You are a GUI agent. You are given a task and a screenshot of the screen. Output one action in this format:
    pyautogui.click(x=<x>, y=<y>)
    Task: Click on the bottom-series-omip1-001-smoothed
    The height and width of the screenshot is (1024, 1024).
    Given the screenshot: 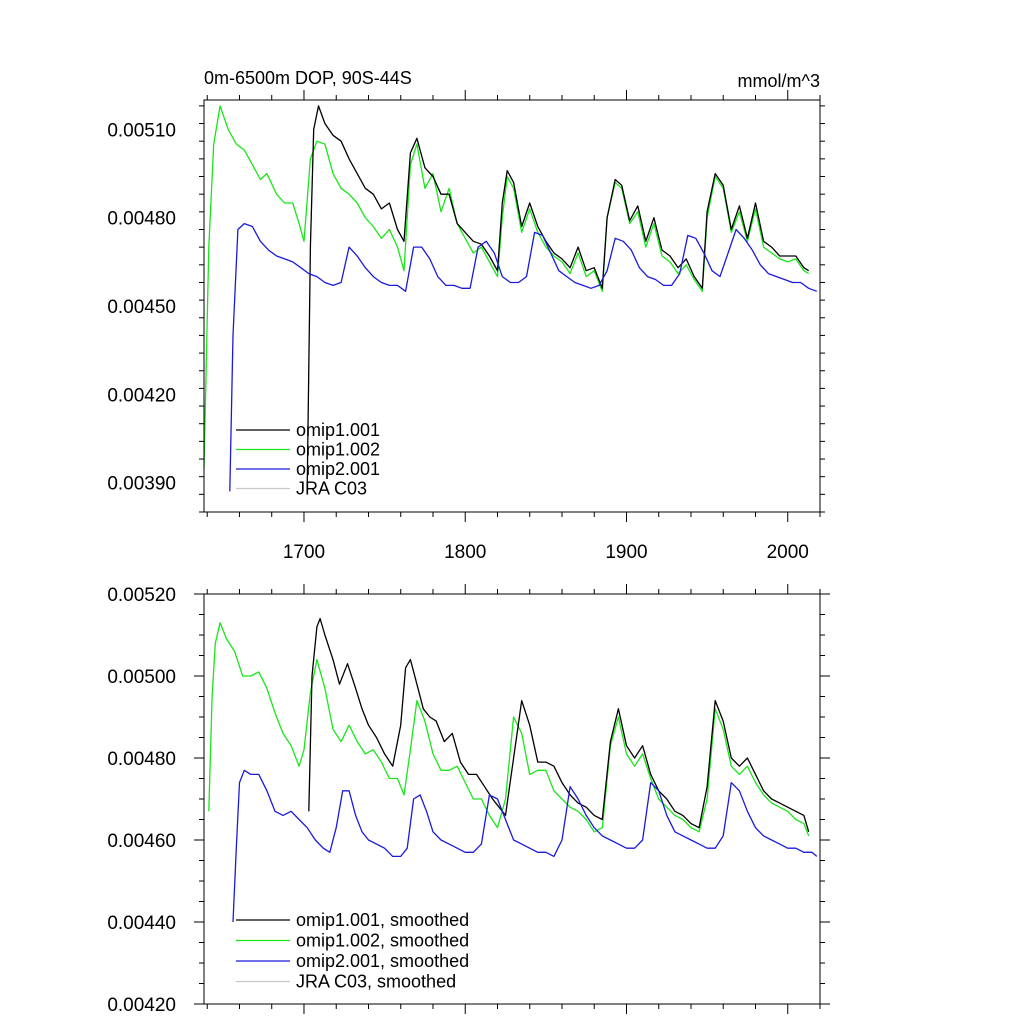 What is the action you would take?
    pyautogui.click(x=559, y=724)
    